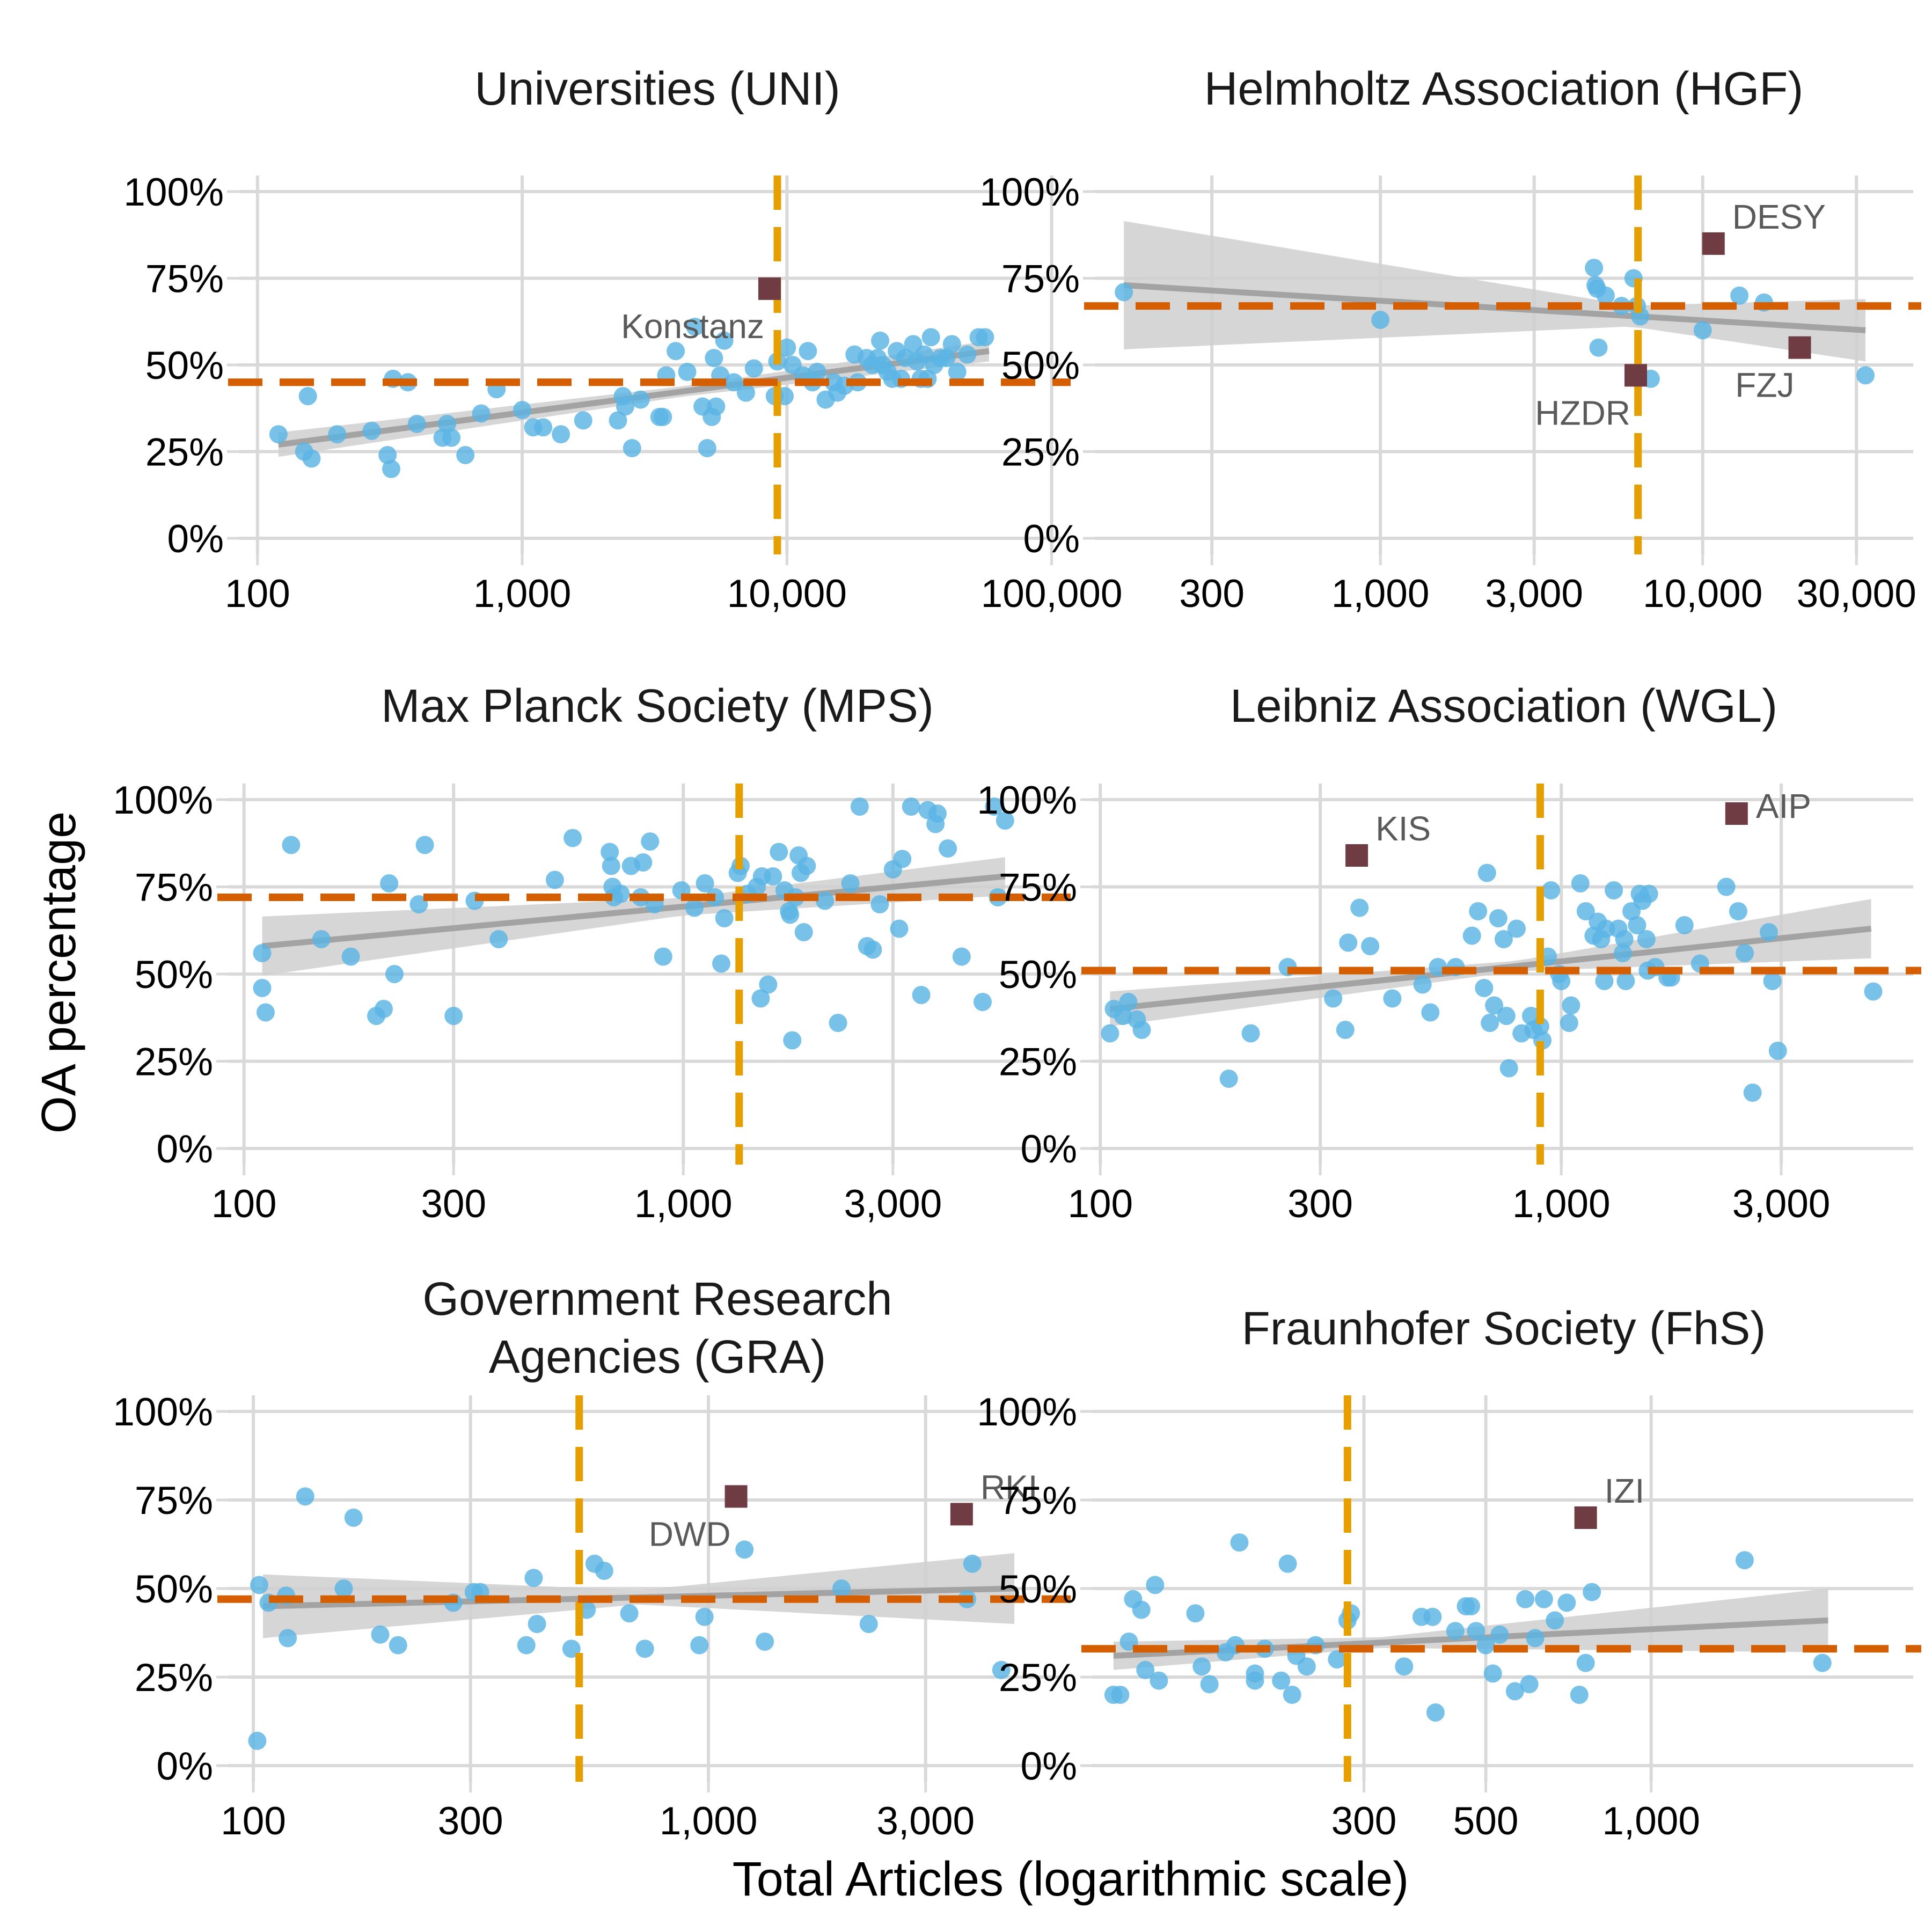 This screenshot has width=1932, height=1932. Describe the element at coordinates (657, 1357) in the screenshot. I see `panel-title-line: Agencies (GRA)` at that location.